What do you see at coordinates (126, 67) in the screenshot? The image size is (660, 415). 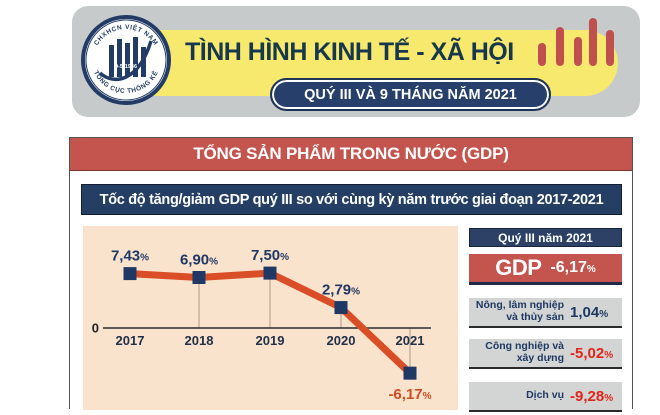 I see `logo-center-text: 9-5-1946` at bounding box center [126, 67].